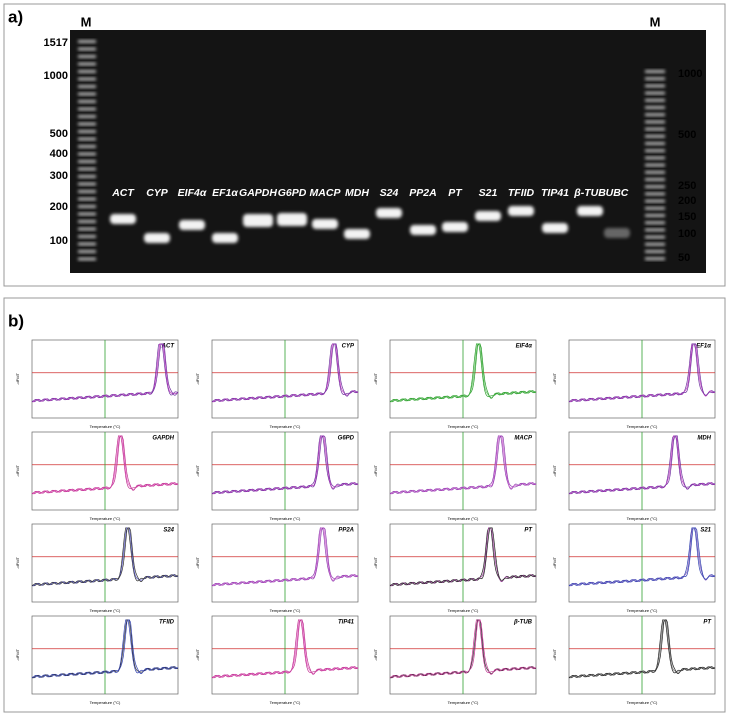 This screenshot has width=730, height=722. I want to click on ladder-label: 200, so click(59, 207).